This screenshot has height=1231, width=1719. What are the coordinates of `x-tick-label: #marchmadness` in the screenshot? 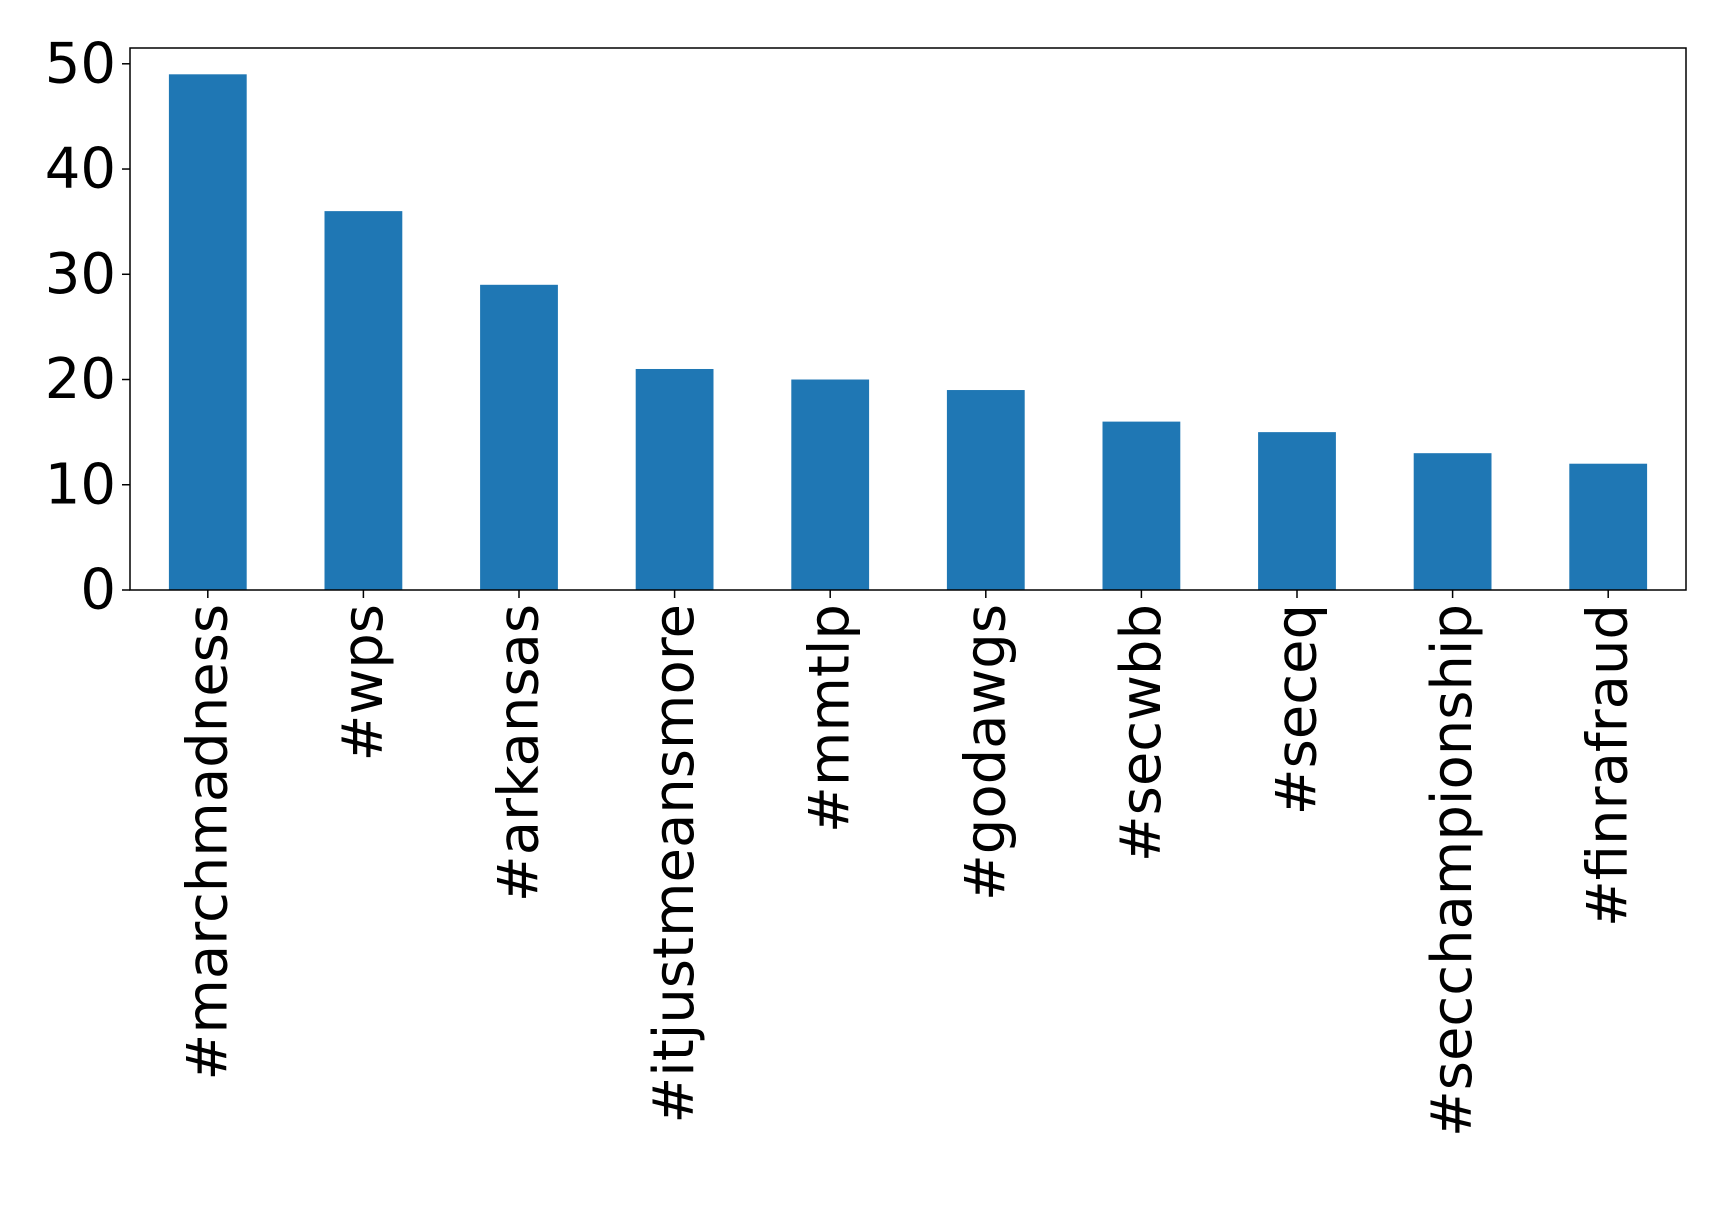 It's located at (207, 842).